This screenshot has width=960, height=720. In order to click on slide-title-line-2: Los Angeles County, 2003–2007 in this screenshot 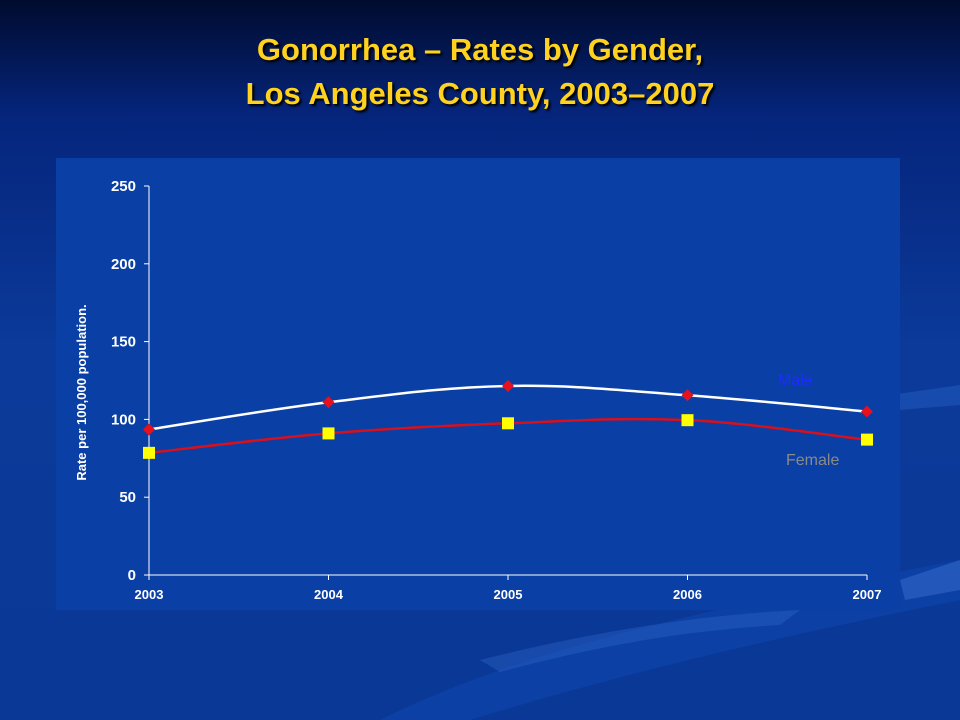, I will do `click(480, 93)`.